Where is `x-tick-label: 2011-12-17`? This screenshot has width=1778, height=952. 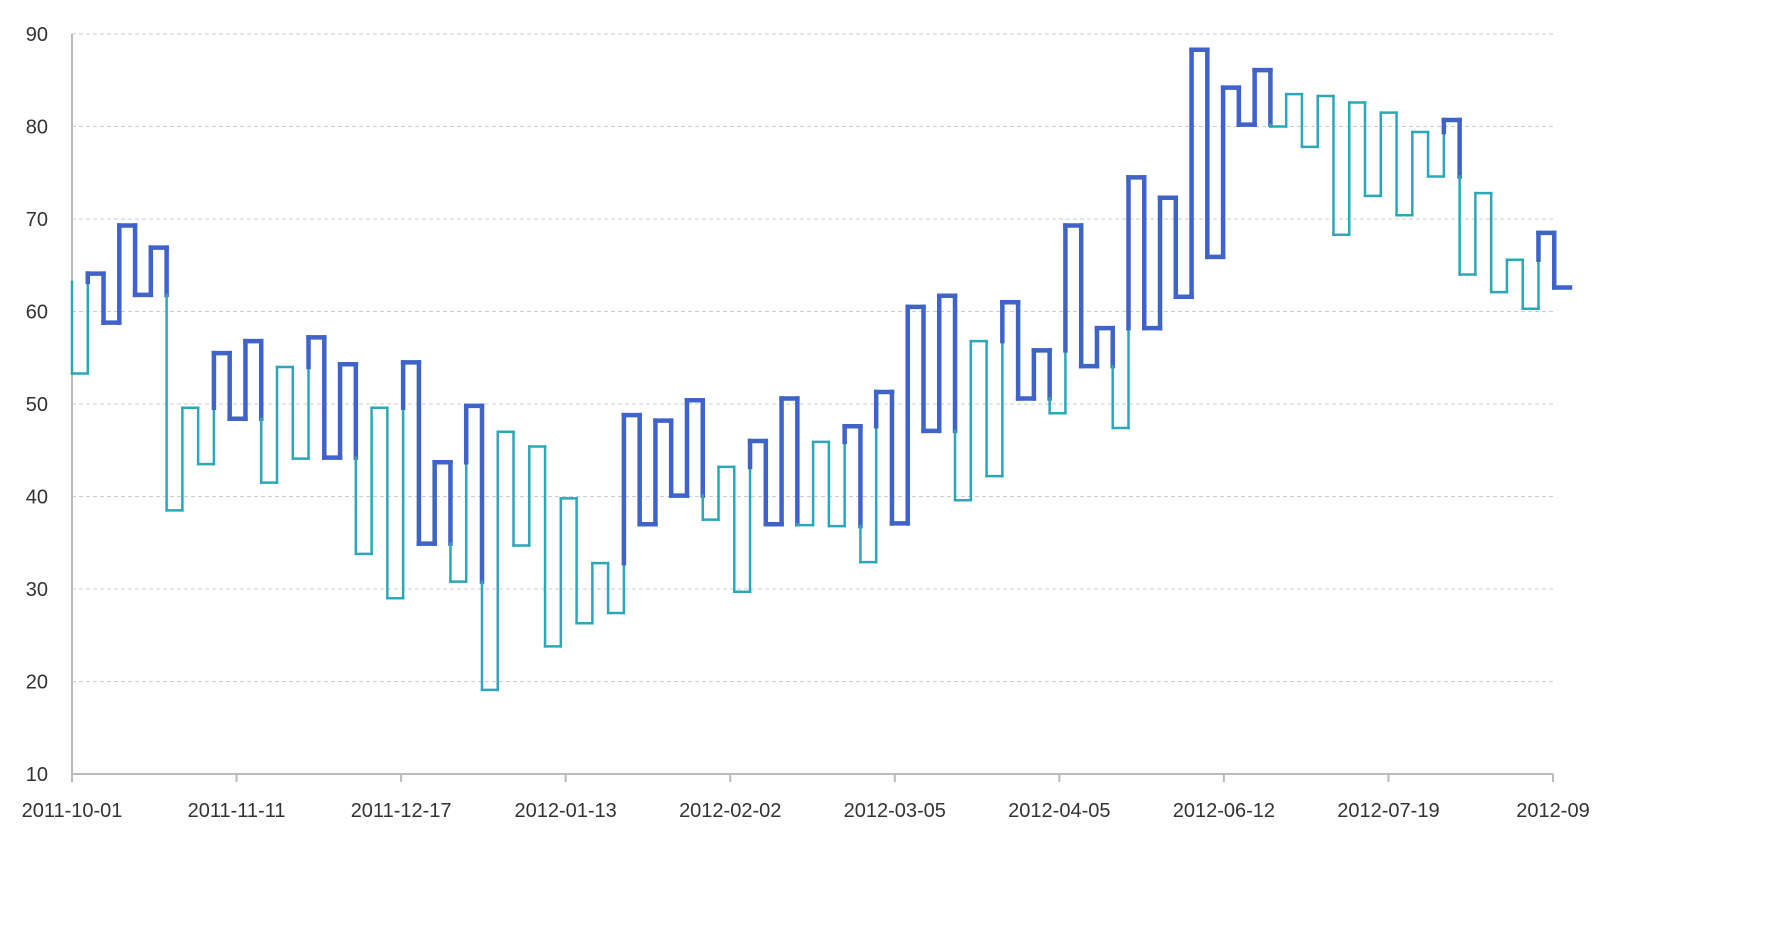 x-tick-label: 2011-12-17 is located at coordinates (401, 811).